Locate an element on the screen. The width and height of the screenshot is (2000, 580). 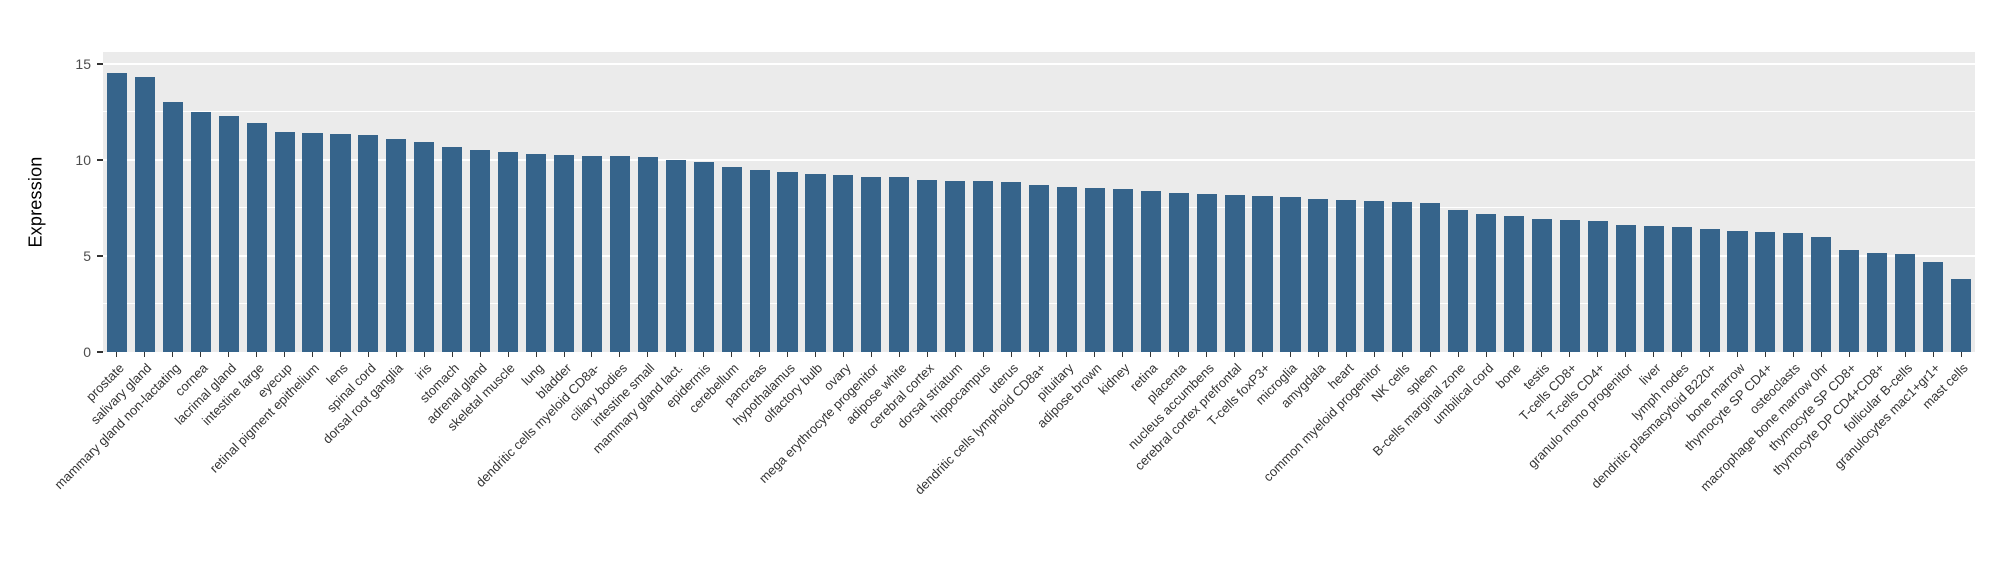
y-axis-tick-label: 5 is located at coordinates (87, 255).